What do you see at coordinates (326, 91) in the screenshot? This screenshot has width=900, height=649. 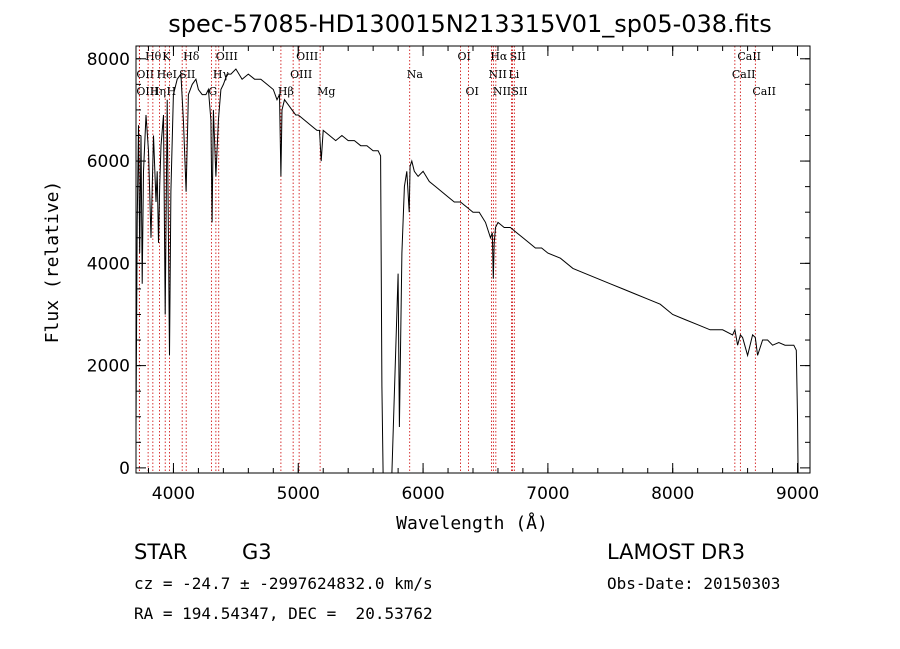 I see `spectral-line-label-15: Mg` at bounding box center [326, 91].